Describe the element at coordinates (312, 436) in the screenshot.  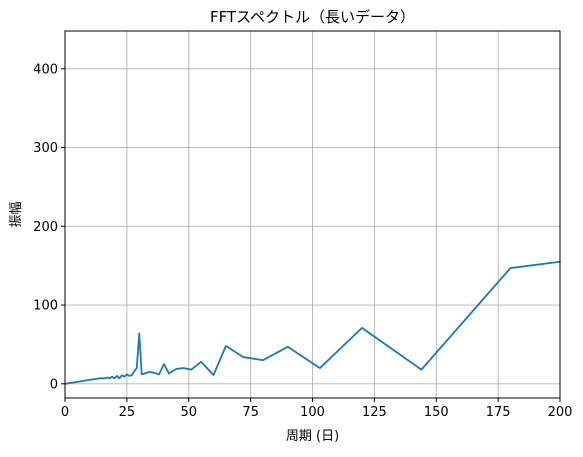
I see `x-axis-label: 周期 (日)` at that location.